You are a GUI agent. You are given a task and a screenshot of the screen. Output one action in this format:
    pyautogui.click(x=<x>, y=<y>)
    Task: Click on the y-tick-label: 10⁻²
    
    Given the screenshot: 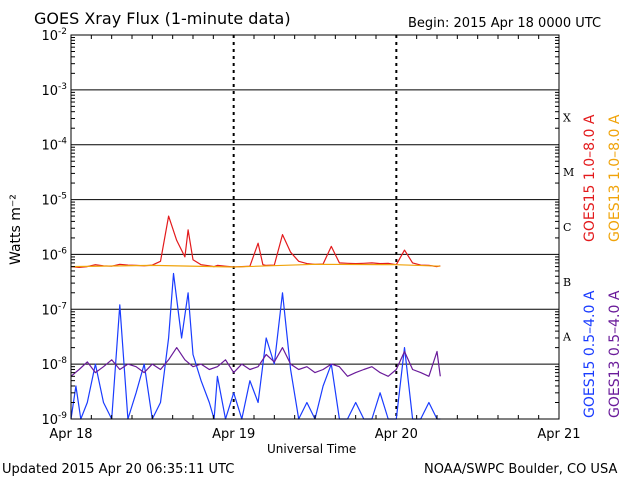 What is the action you would take?
    pyautogui.click(x=54, y=35)
    